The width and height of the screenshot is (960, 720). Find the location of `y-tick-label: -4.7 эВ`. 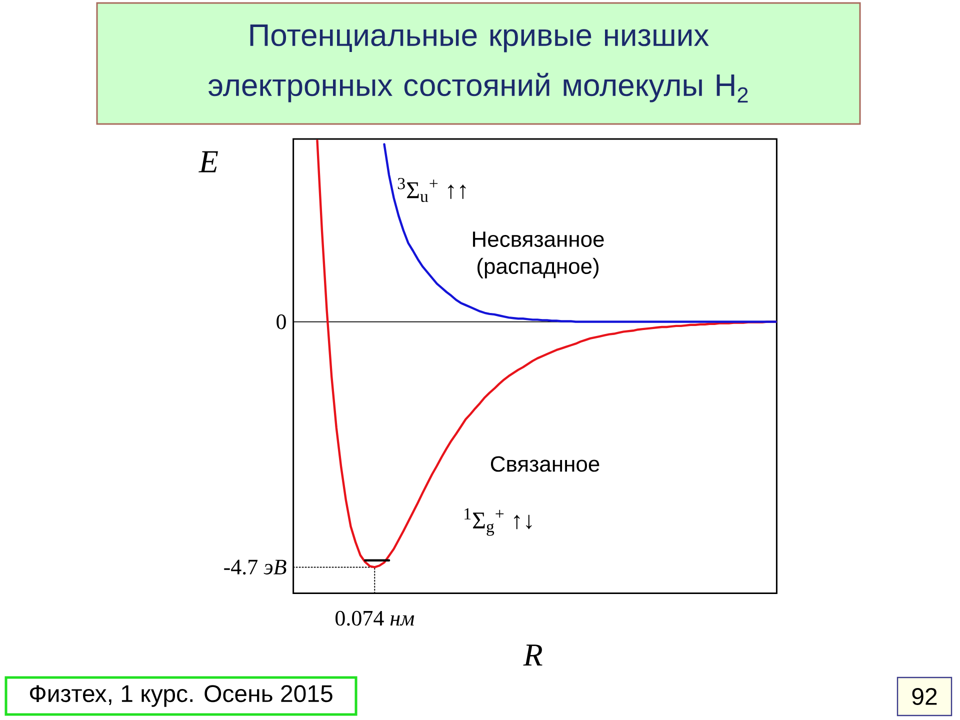

y-tick-label: -4.7 эВ is located at coordinates (255, 567).